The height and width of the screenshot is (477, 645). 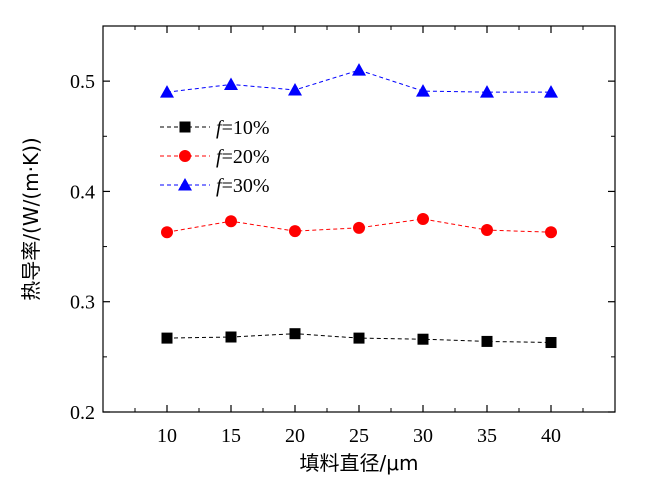 What do you see at coordinates (359, 463) in the screenshot?
I see `x-axis-title: 填料直径/μm` at bounding box center [359, 463].